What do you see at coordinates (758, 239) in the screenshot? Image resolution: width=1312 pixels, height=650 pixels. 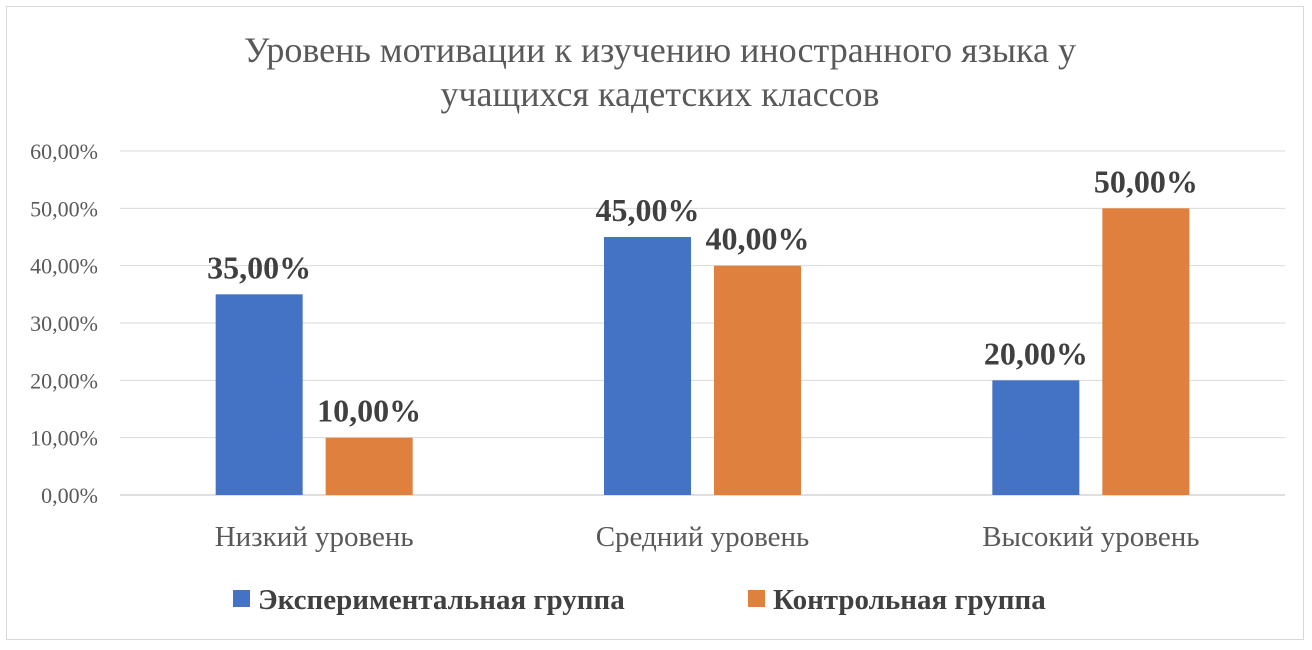 I see `data-label: 40,00%` at bounding box center [758, 239].